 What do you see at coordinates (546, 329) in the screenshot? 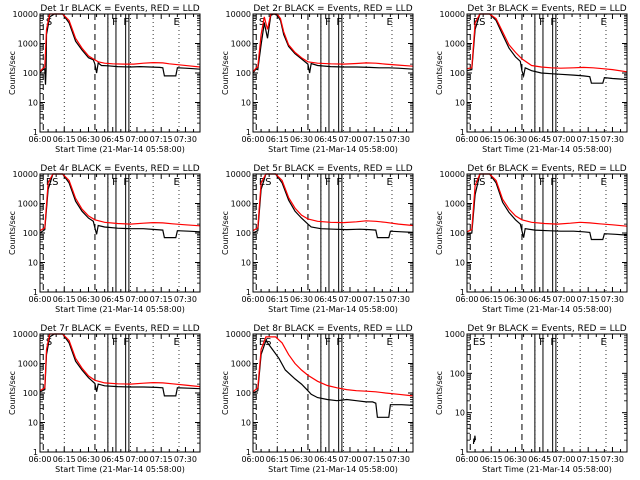
I see `panel-title: Det 9r BLACK = Events, RED = LLD` at bounding box center [546, 329].